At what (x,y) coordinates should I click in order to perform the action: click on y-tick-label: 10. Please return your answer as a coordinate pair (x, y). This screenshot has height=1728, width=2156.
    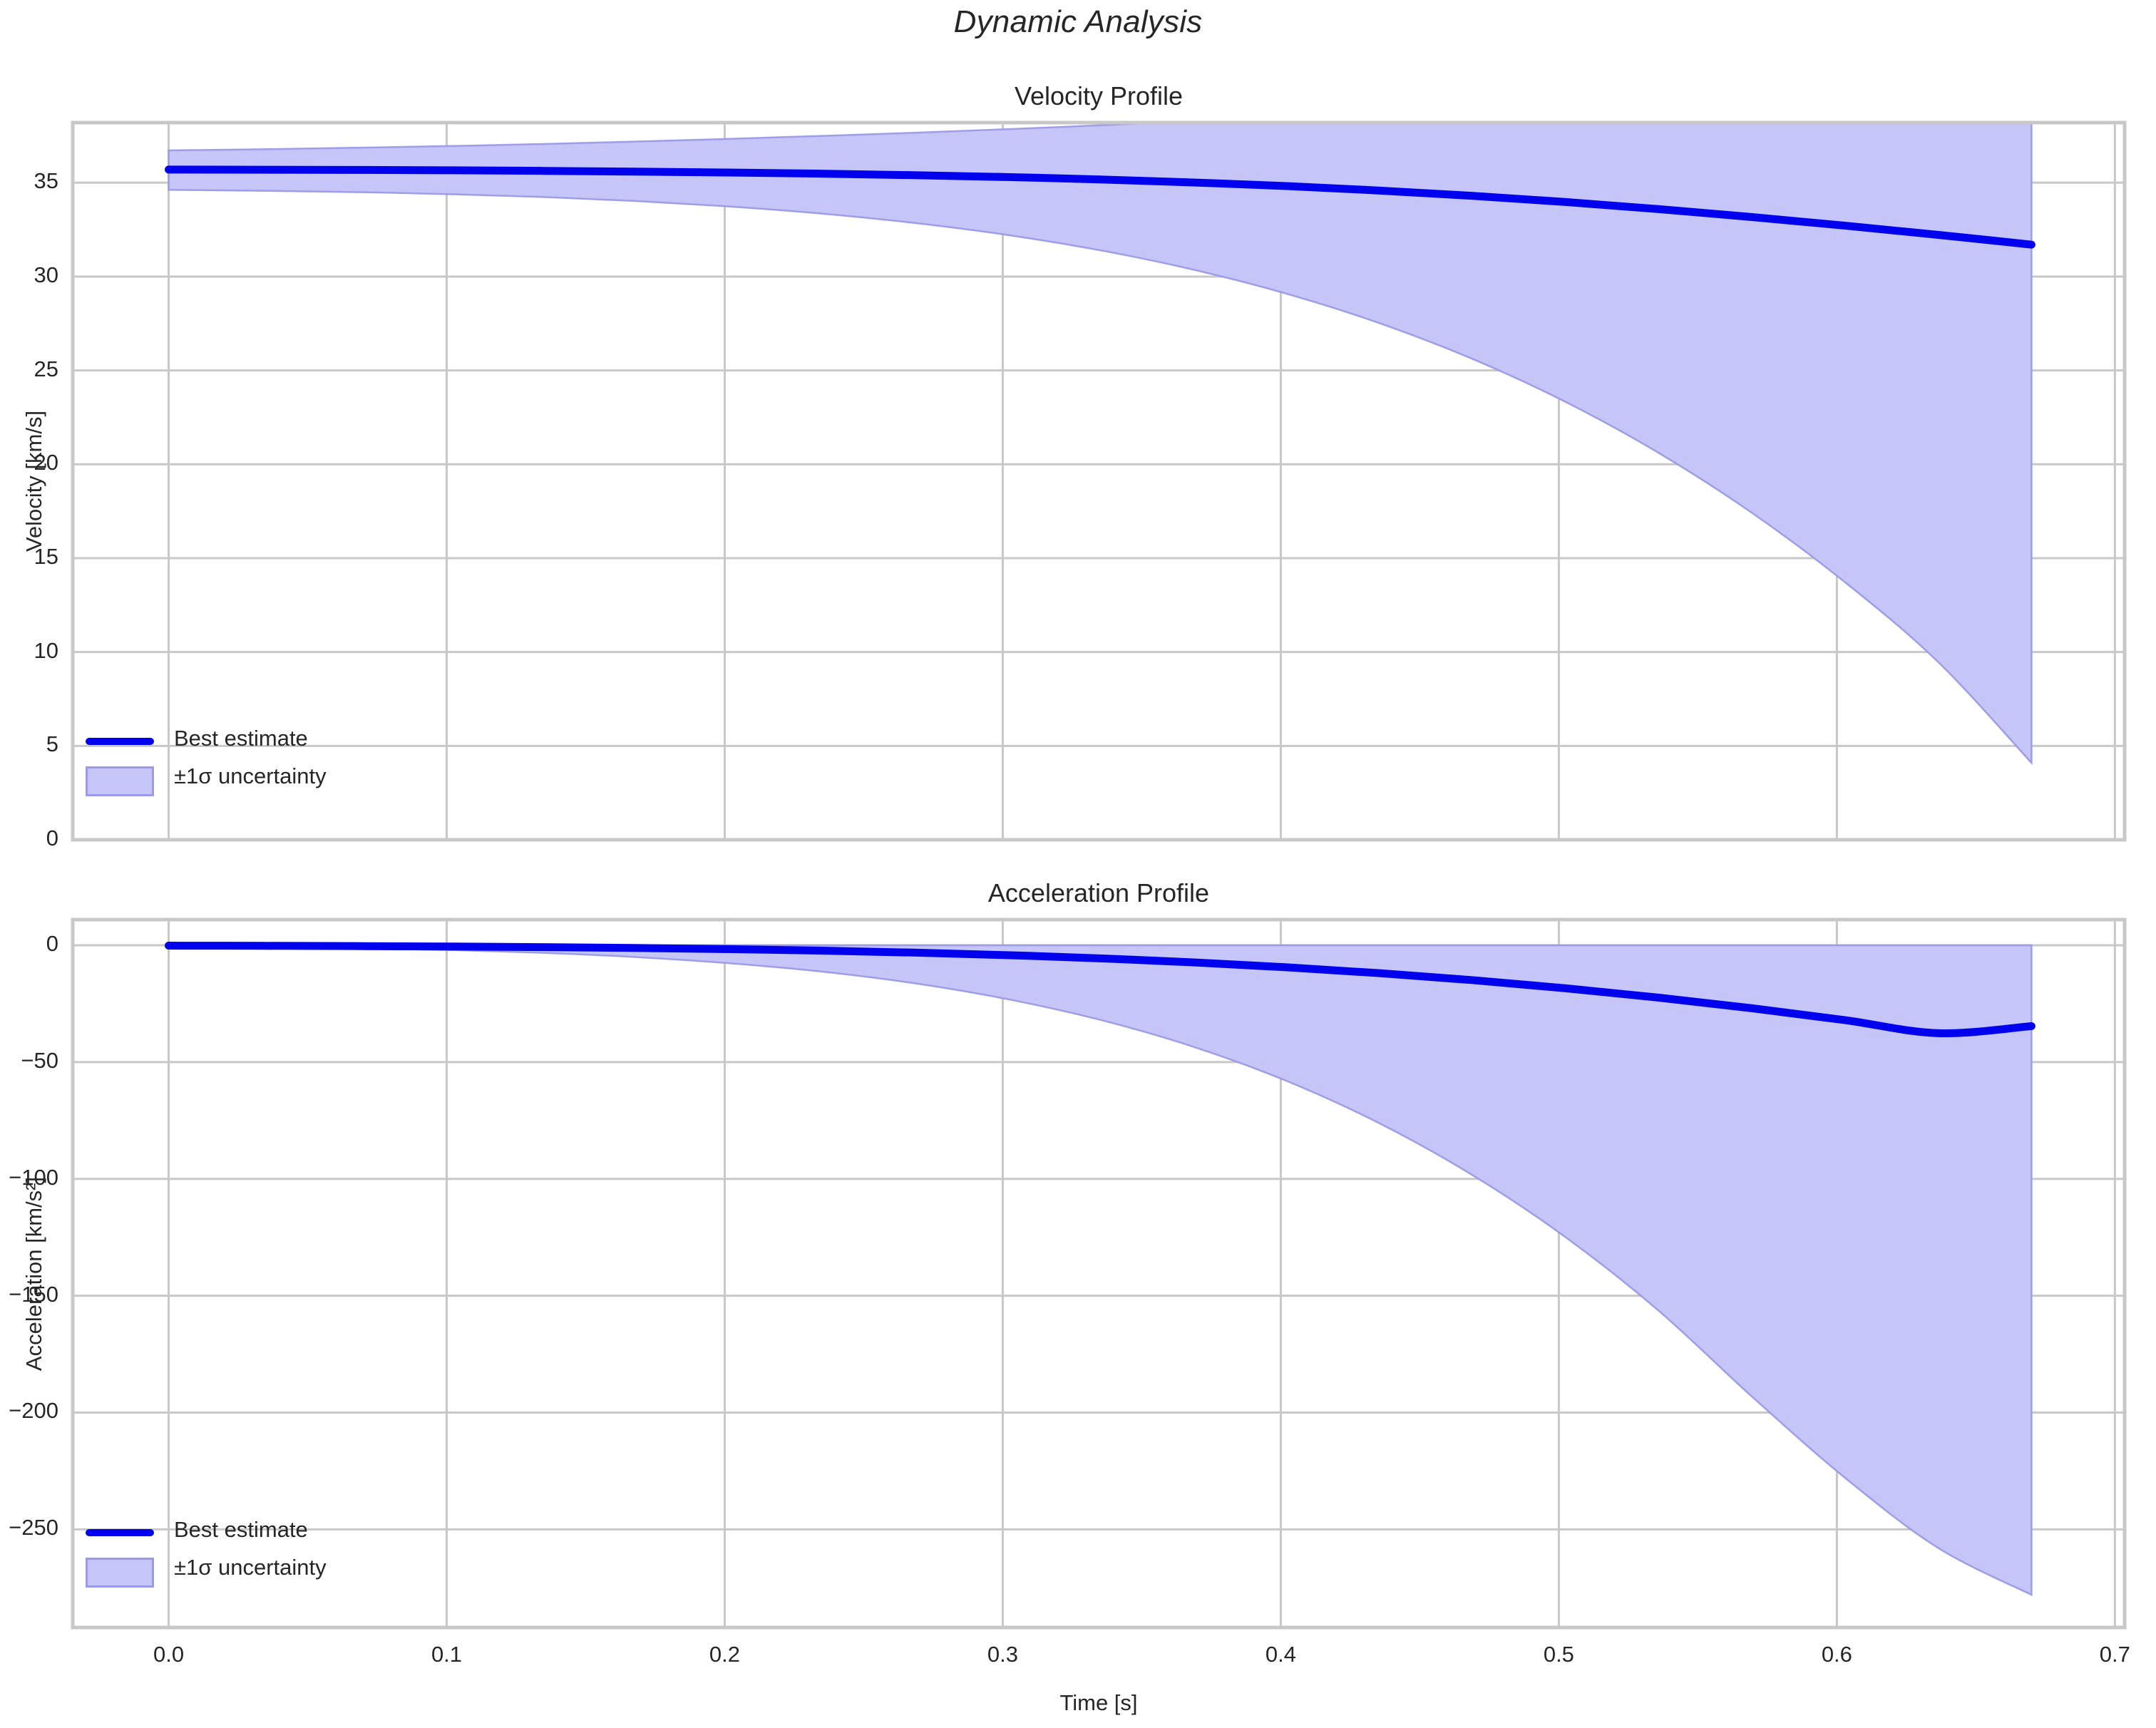
    Looking at the image, I should click on (46, 650).